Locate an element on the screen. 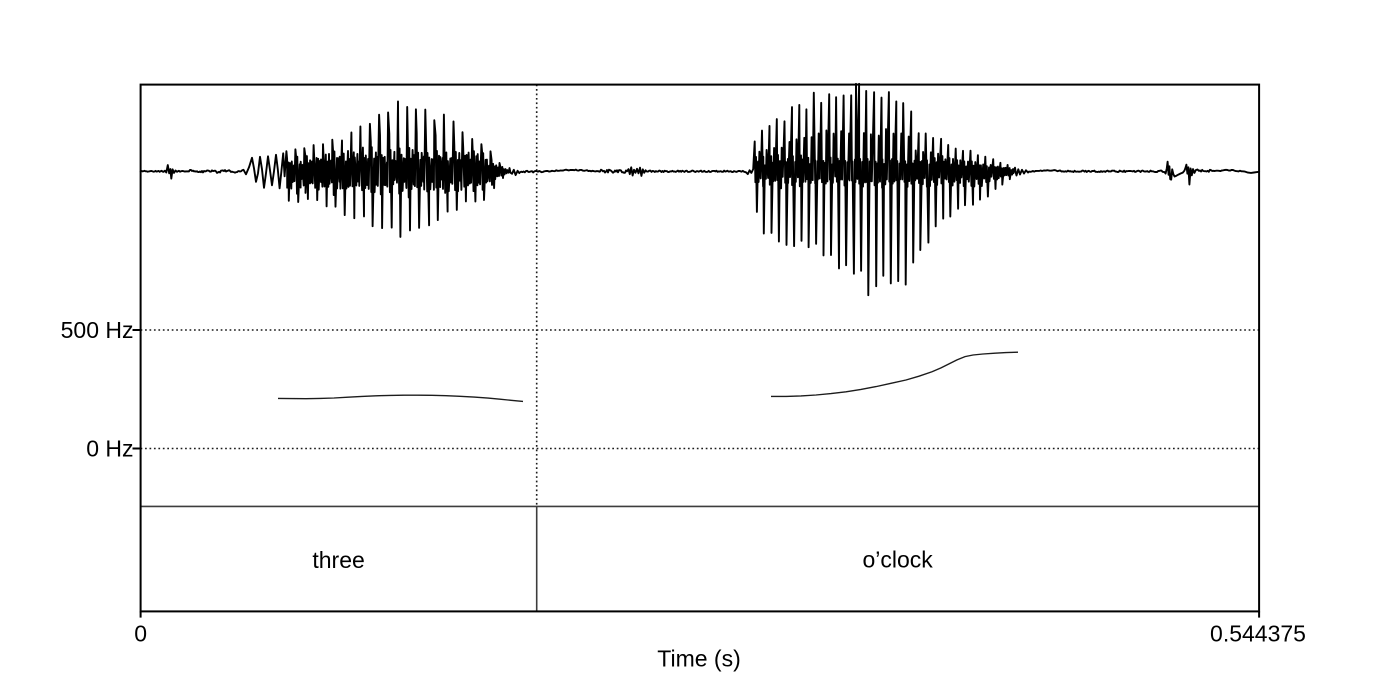 The image size is (1400, 694). svg-text: Time (s) is located at coordinates (698, 659).